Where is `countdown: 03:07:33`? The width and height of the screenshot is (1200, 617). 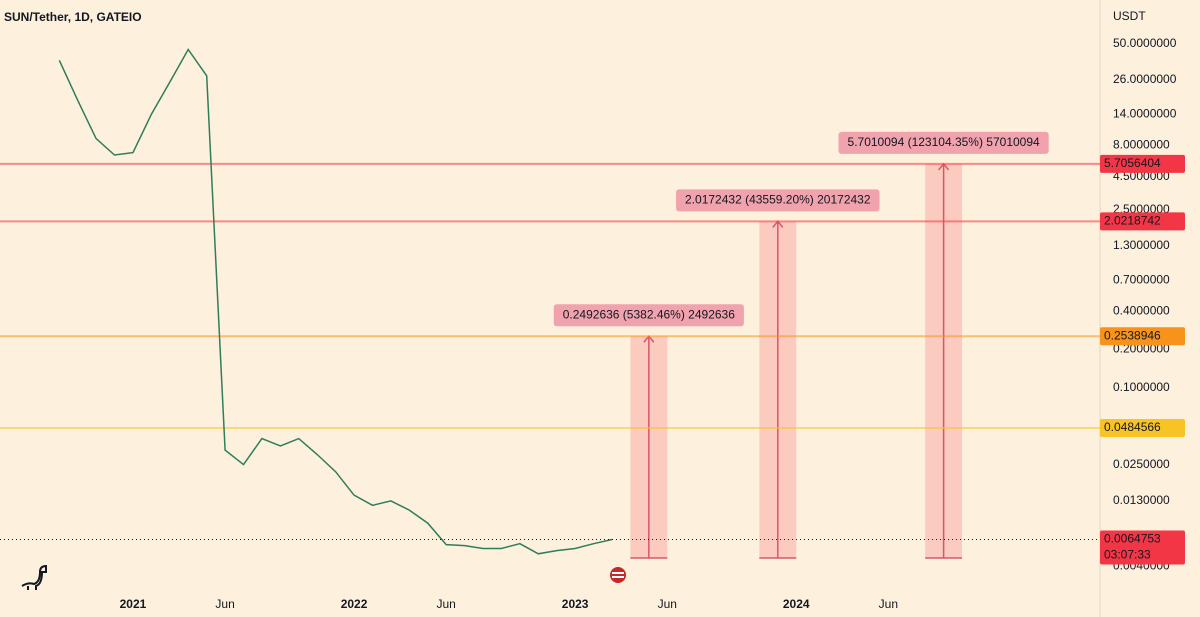
countdown: 03:07:33 is located at coordinates (1127, 555).